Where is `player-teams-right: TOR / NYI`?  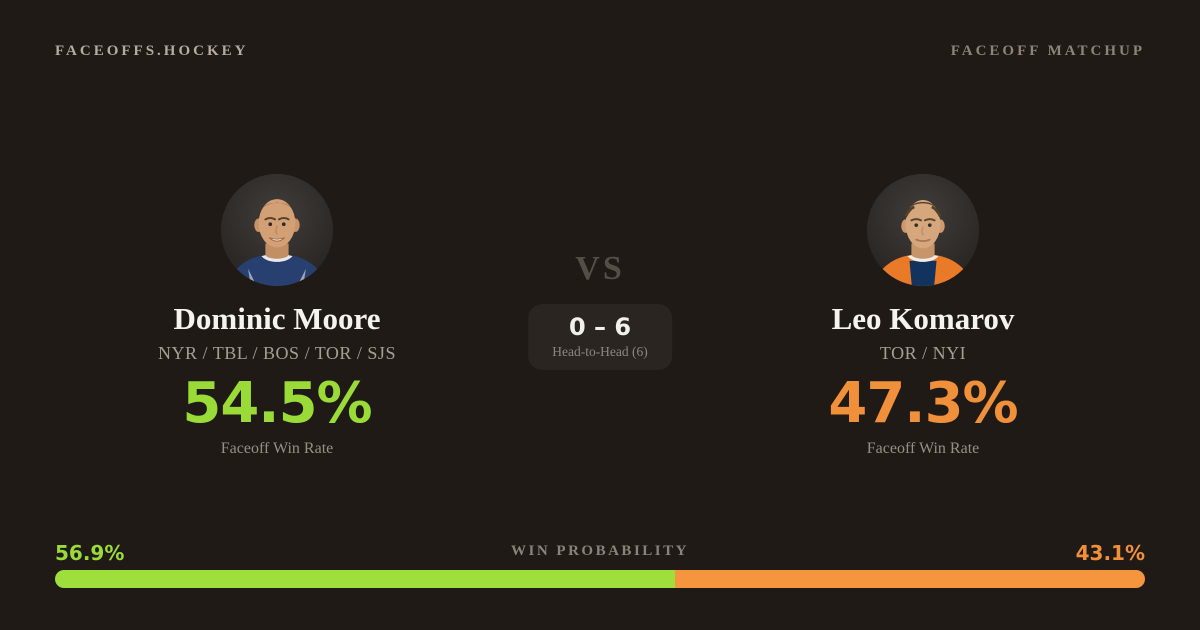 player-teams-right: TOR / NYI is located at coordinates (923, 352).